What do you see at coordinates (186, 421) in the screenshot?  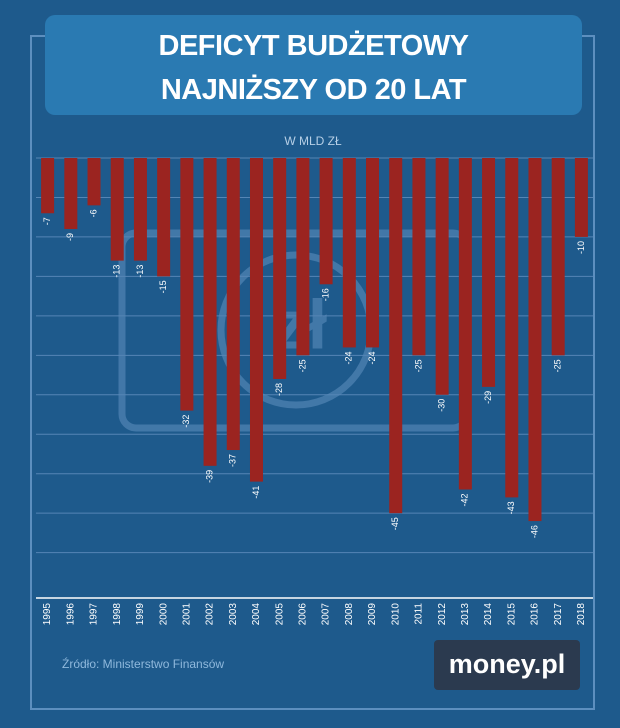 I see `value-label: -32` at bounding box center [186, 421].